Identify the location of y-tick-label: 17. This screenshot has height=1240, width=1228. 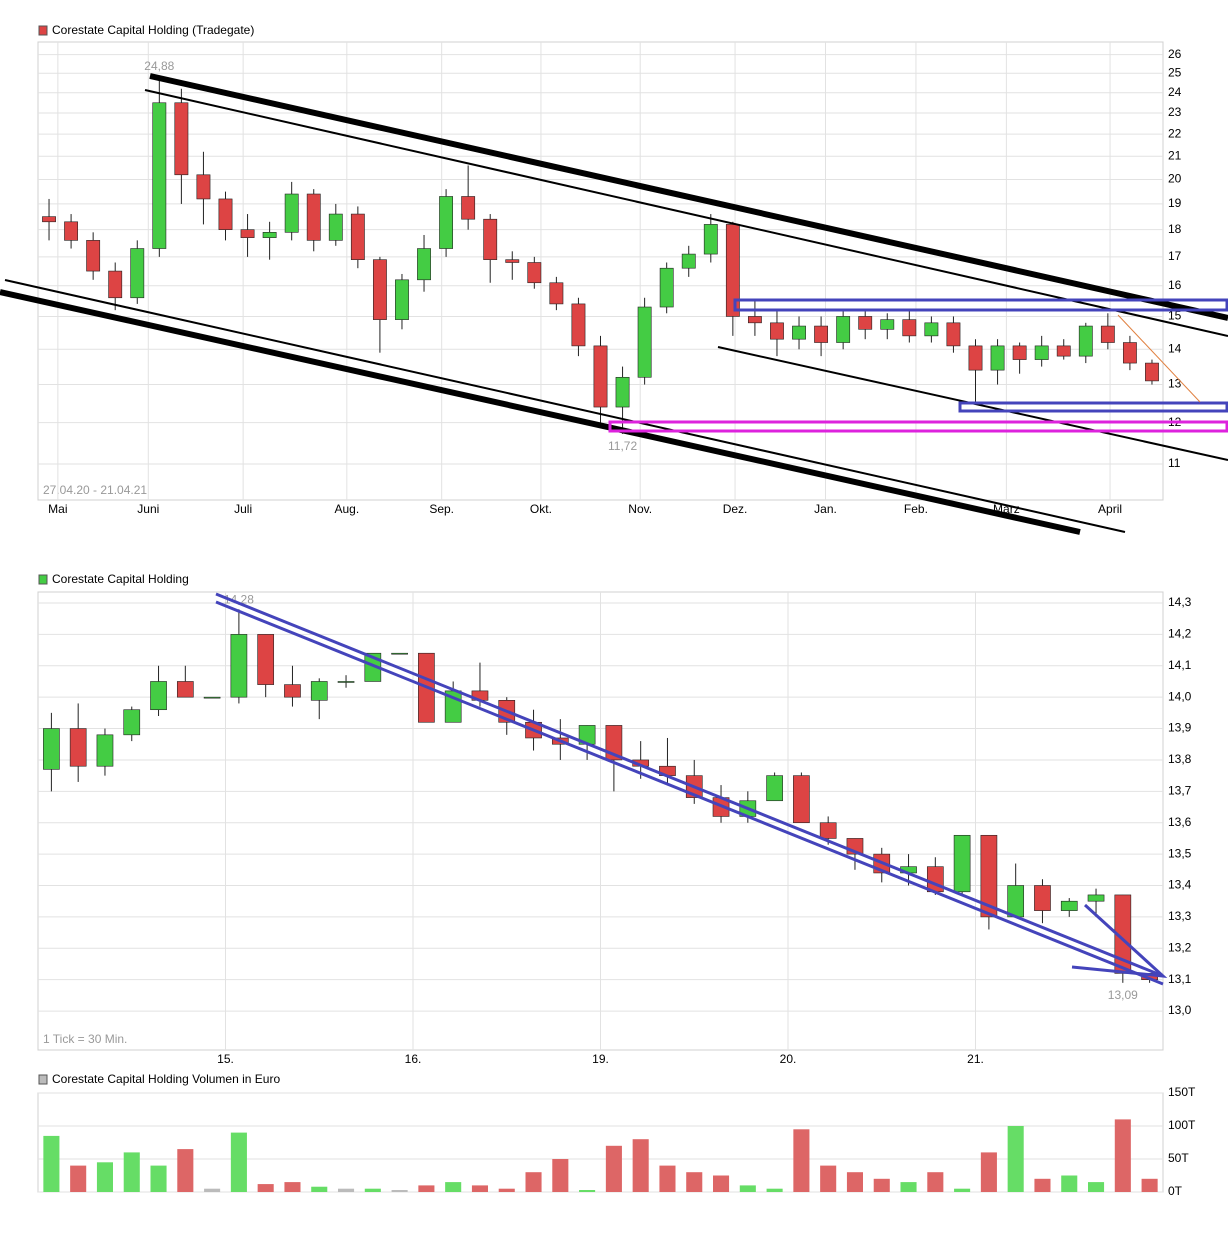
(1175, 256).